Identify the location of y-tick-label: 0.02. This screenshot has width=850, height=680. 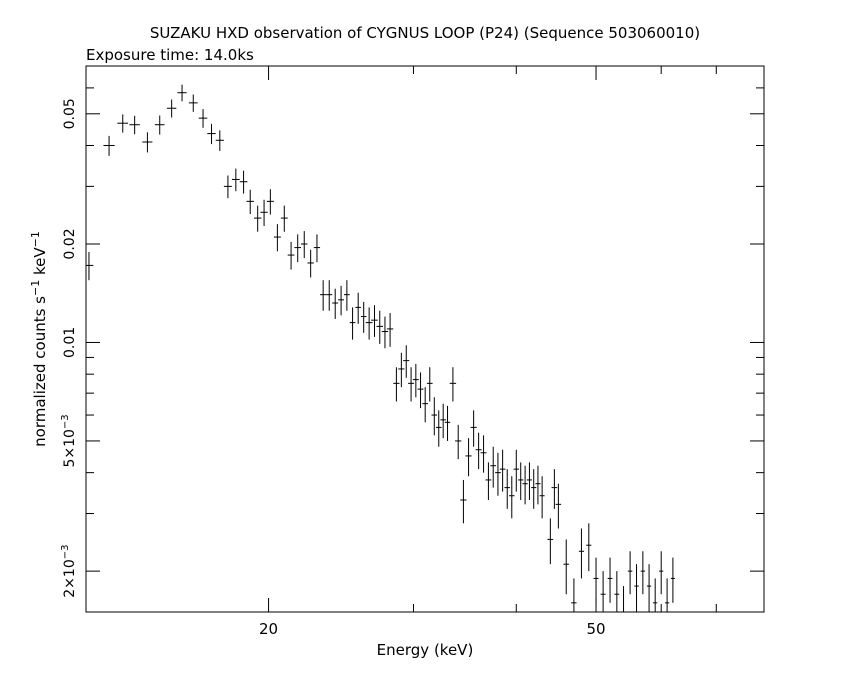
(70, 243).